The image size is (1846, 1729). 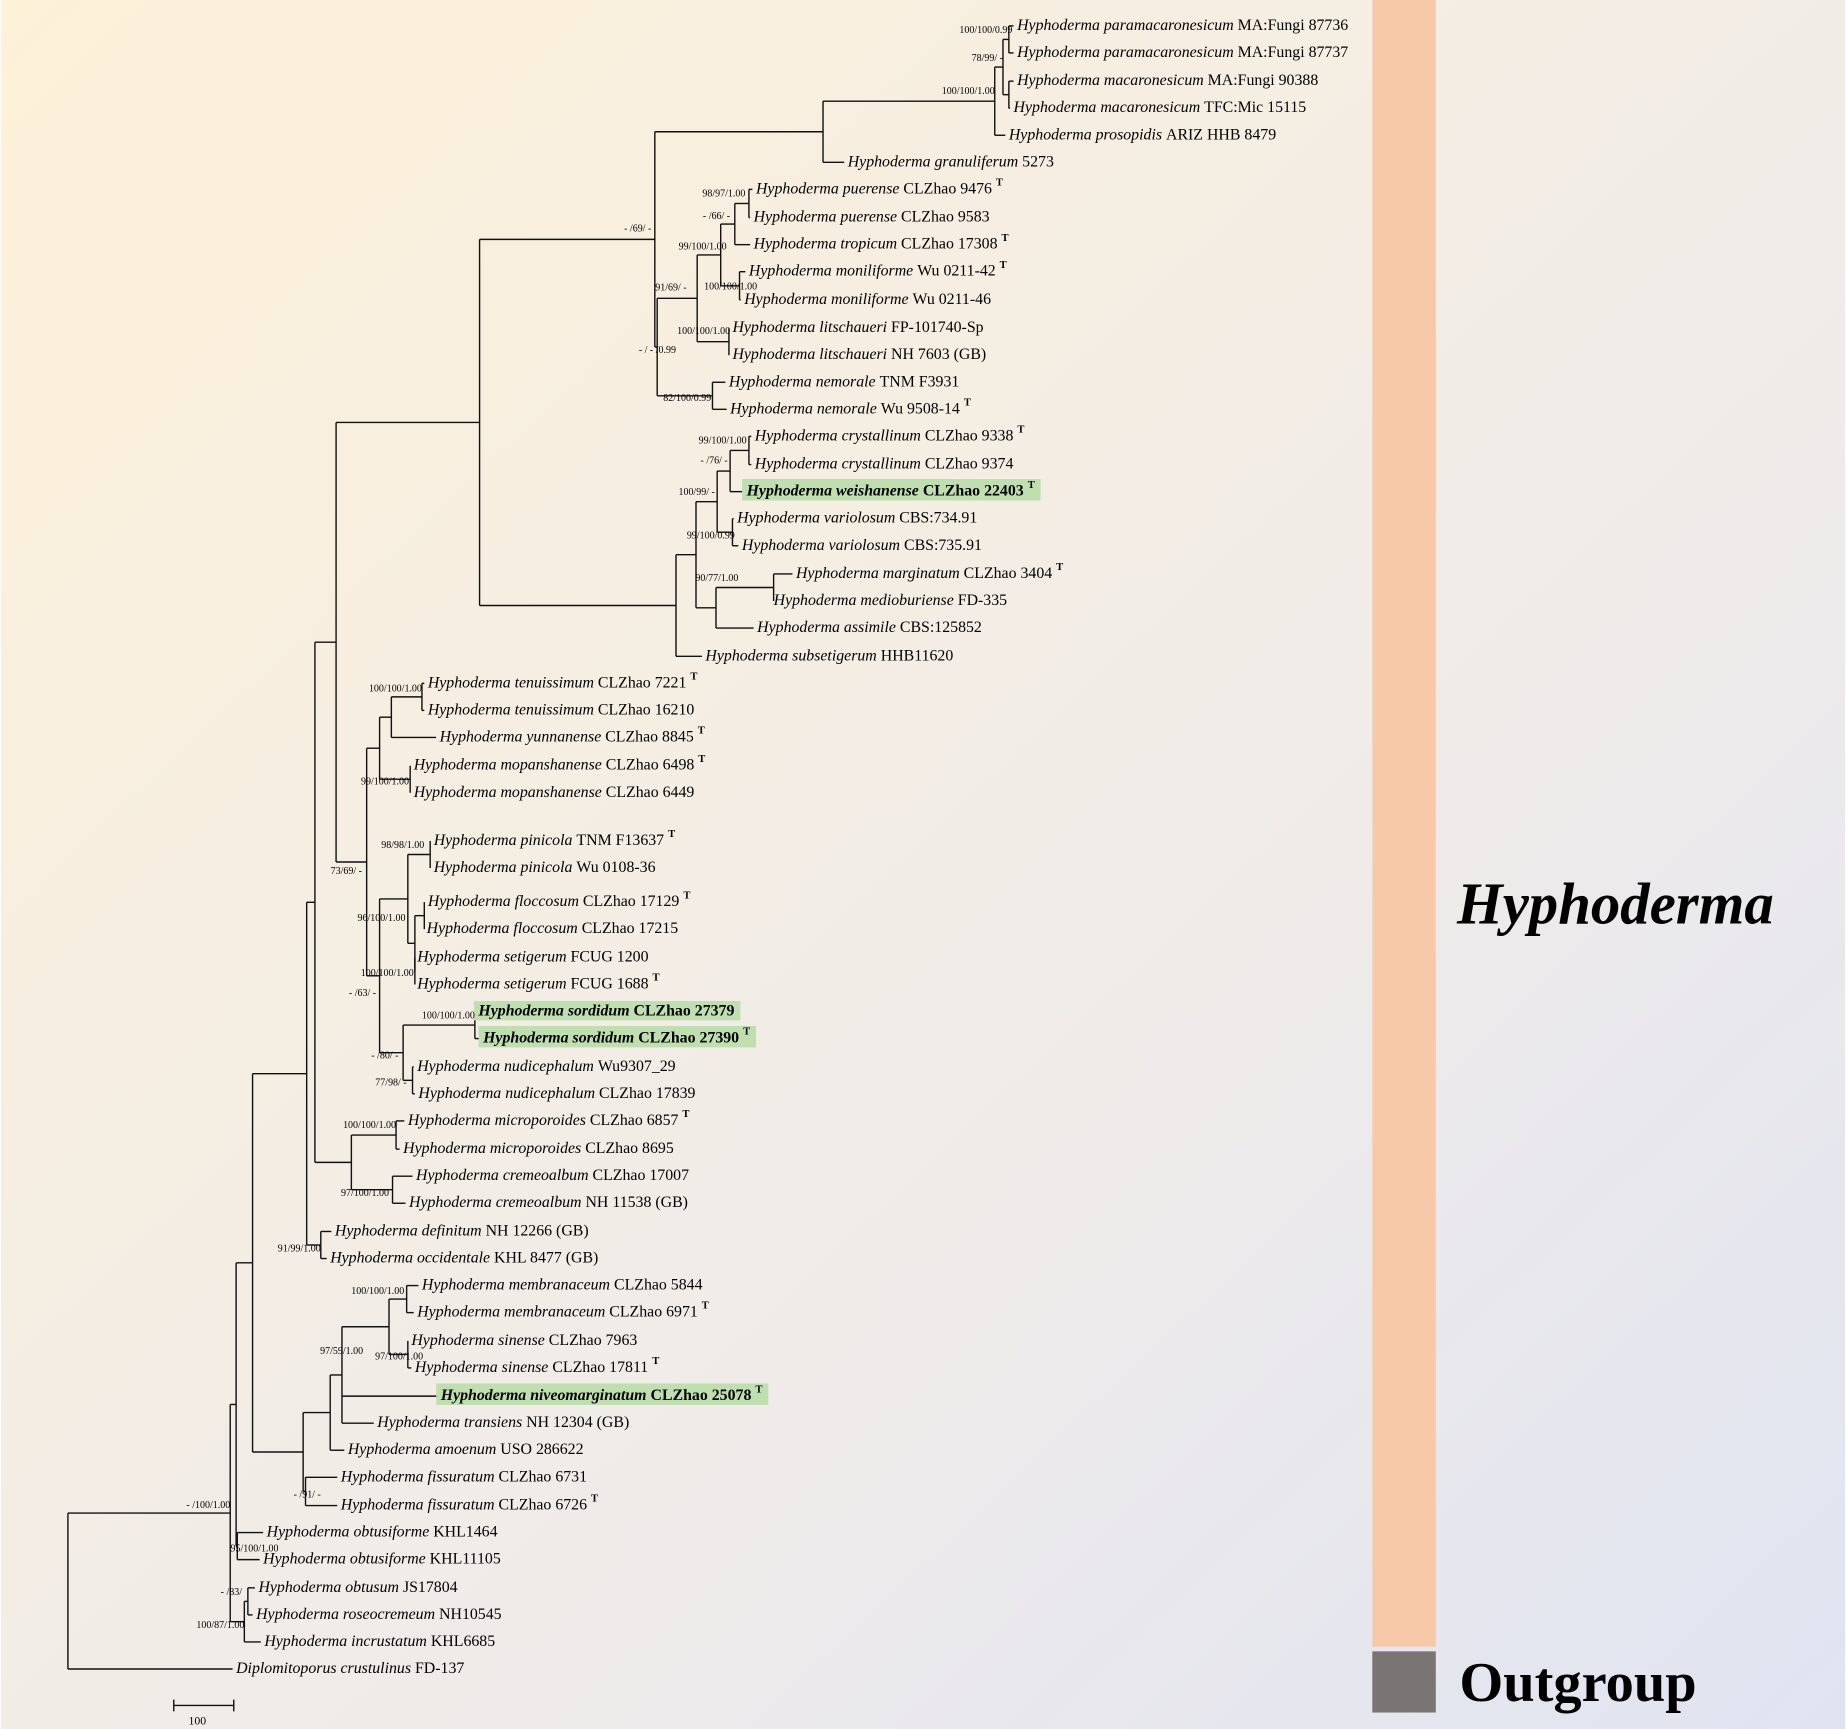 What do you see at coordinates (969, 435) in the screenshot?
I see `strain: CLZhao 9338` at bounding box center [969, 435].